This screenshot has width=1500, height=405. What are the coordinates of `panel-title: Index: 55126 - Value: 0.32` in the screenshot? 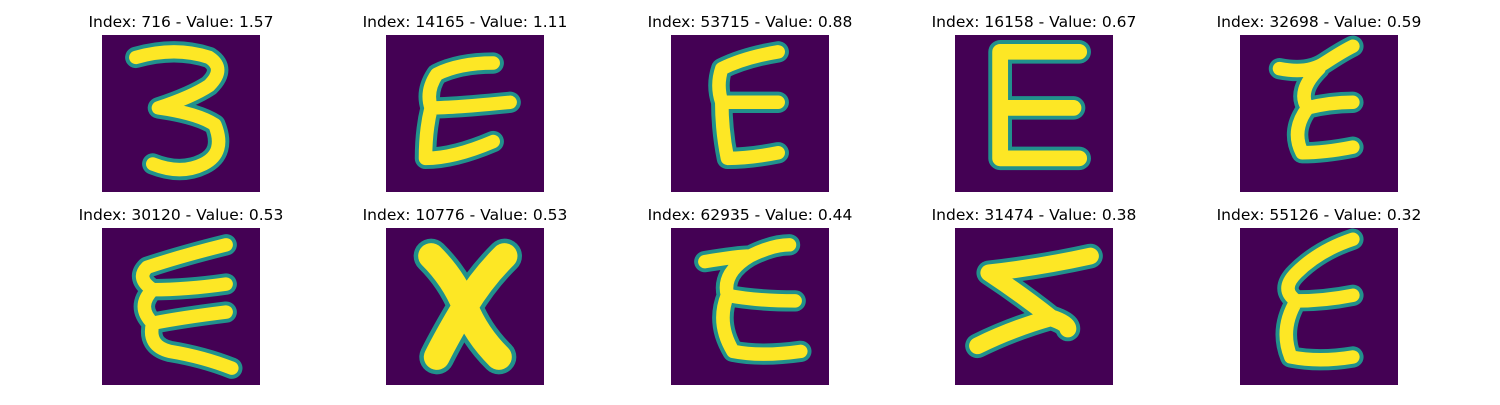 It's located at (1319, 215).